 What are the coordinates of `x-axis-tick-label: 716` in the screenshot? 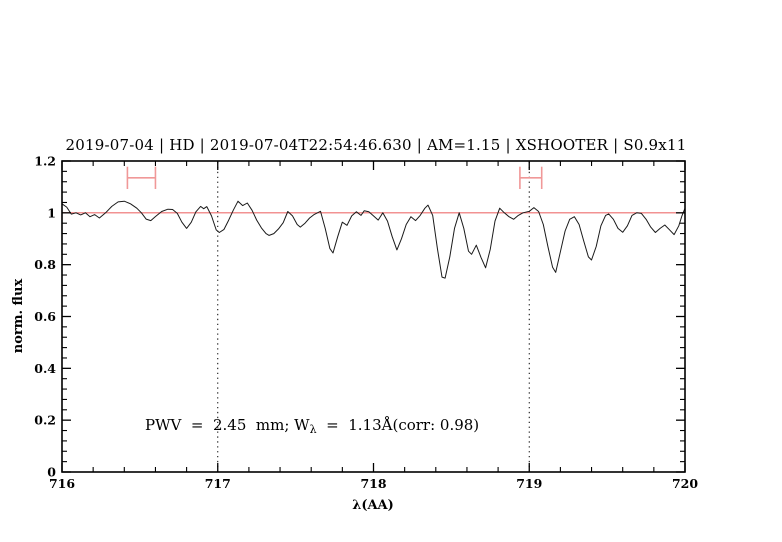 It's located at (62, 483).